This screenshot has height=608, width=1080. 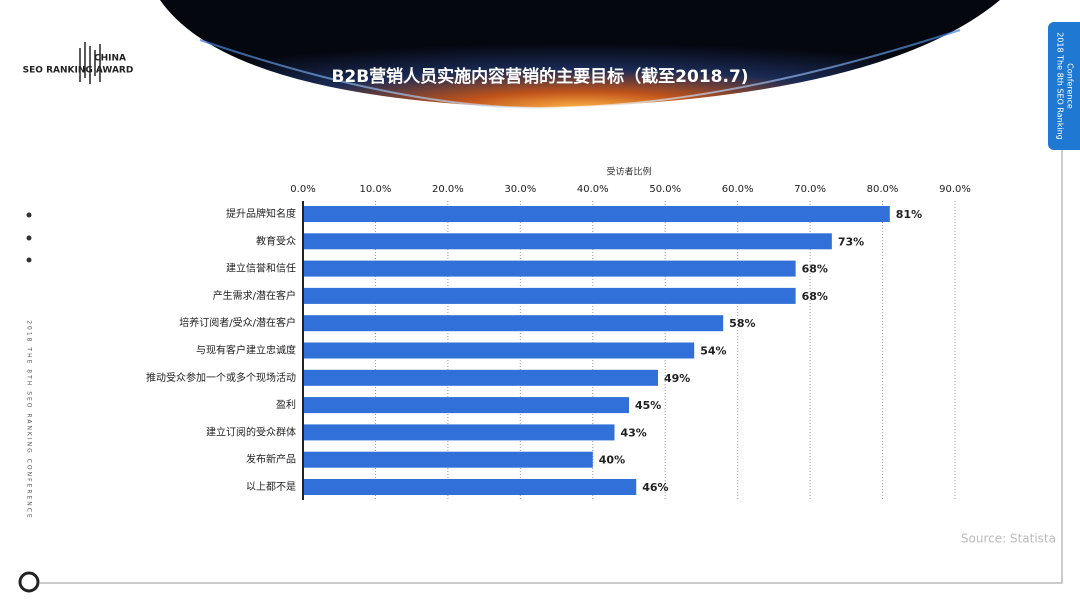 What do you see at coordinates (254, 295) in the screenshot?
I see `y-tick-label: 产生需求/潜在客户` at bounding box center [254, 295].